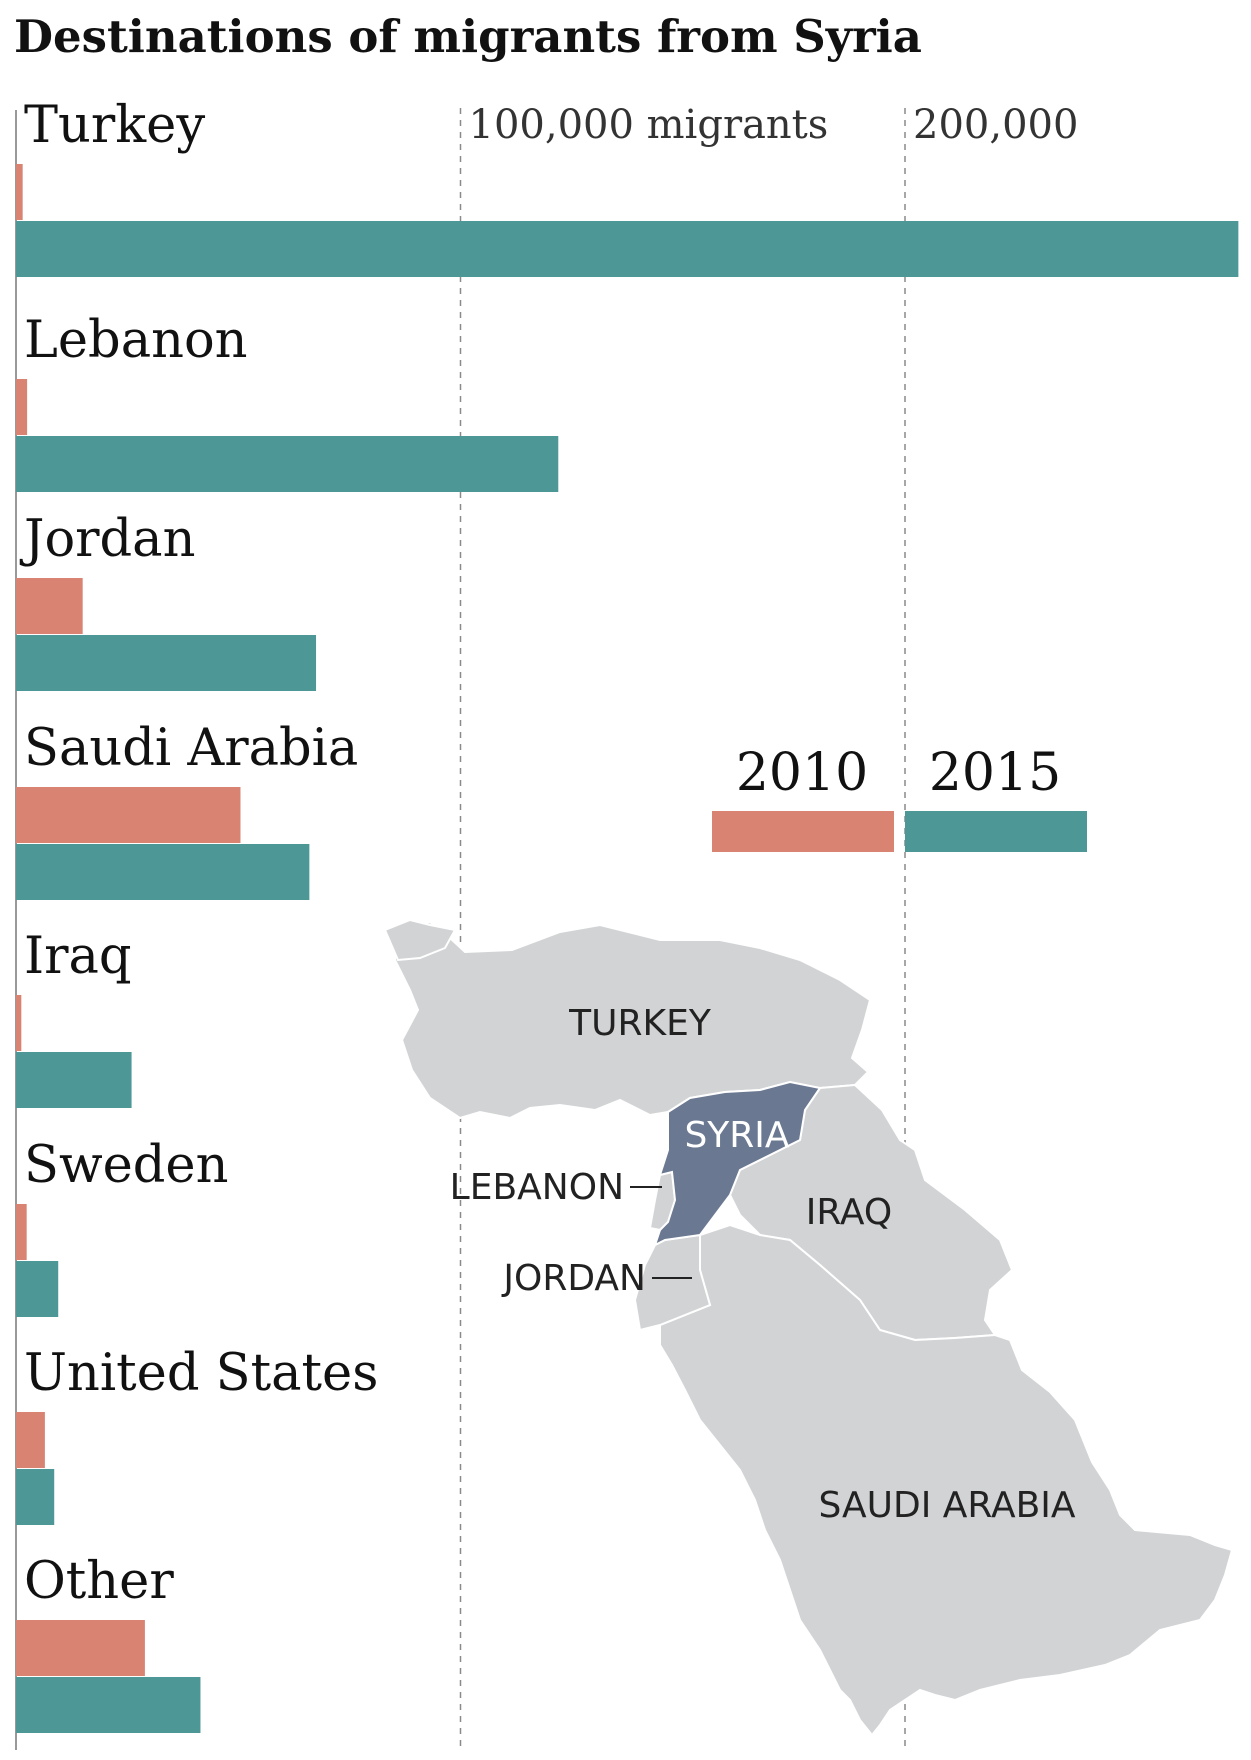 This screenshot has width=1251, height=1760. I want to click on bar-jordan-2015, so click(166, 663).